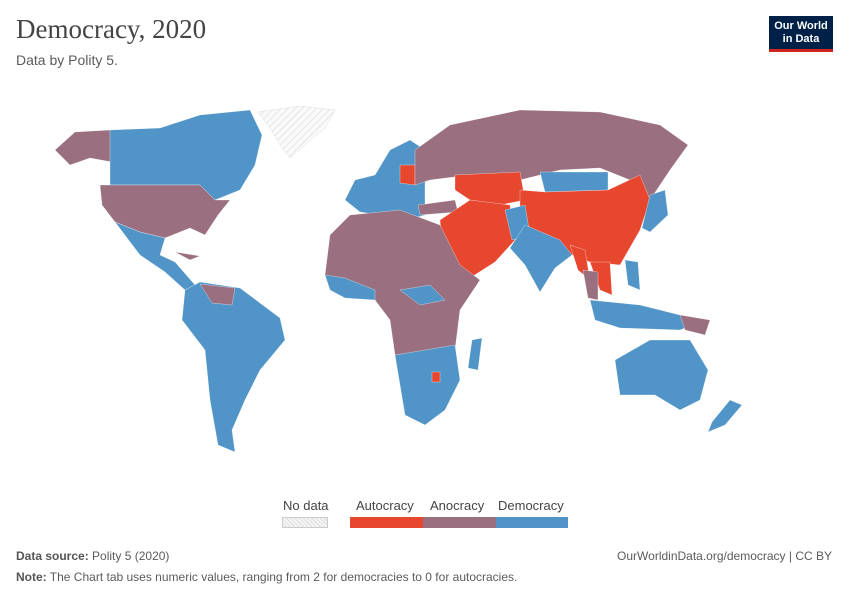  Describe the element at coordinates (655, 211) in the screenshot. I see `country-japan` at that location.